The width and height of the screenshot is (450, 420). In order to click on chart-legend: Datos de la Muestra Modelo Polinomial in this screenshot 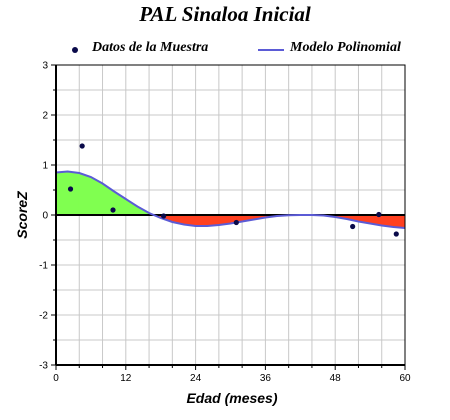, I will do `click(225, 50)`.